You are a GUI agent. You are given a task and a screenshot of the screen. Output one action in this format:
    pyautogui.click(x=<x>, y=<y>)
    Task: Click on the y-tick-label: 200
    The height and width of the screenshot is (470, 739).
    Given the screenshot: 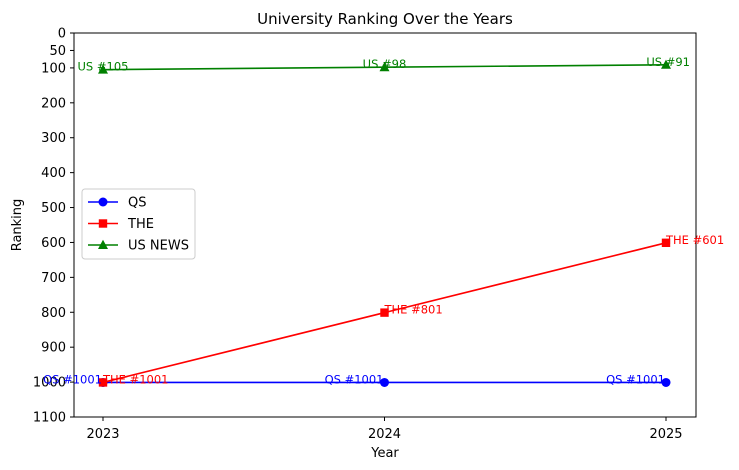 What is the action you would take?
    pyautogui.click(x=53, y=103)
    